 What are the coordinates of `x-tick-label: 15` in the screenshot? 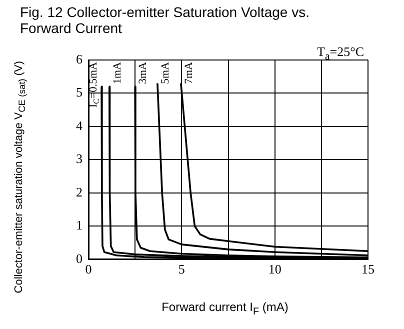 It's located at (368, 269).